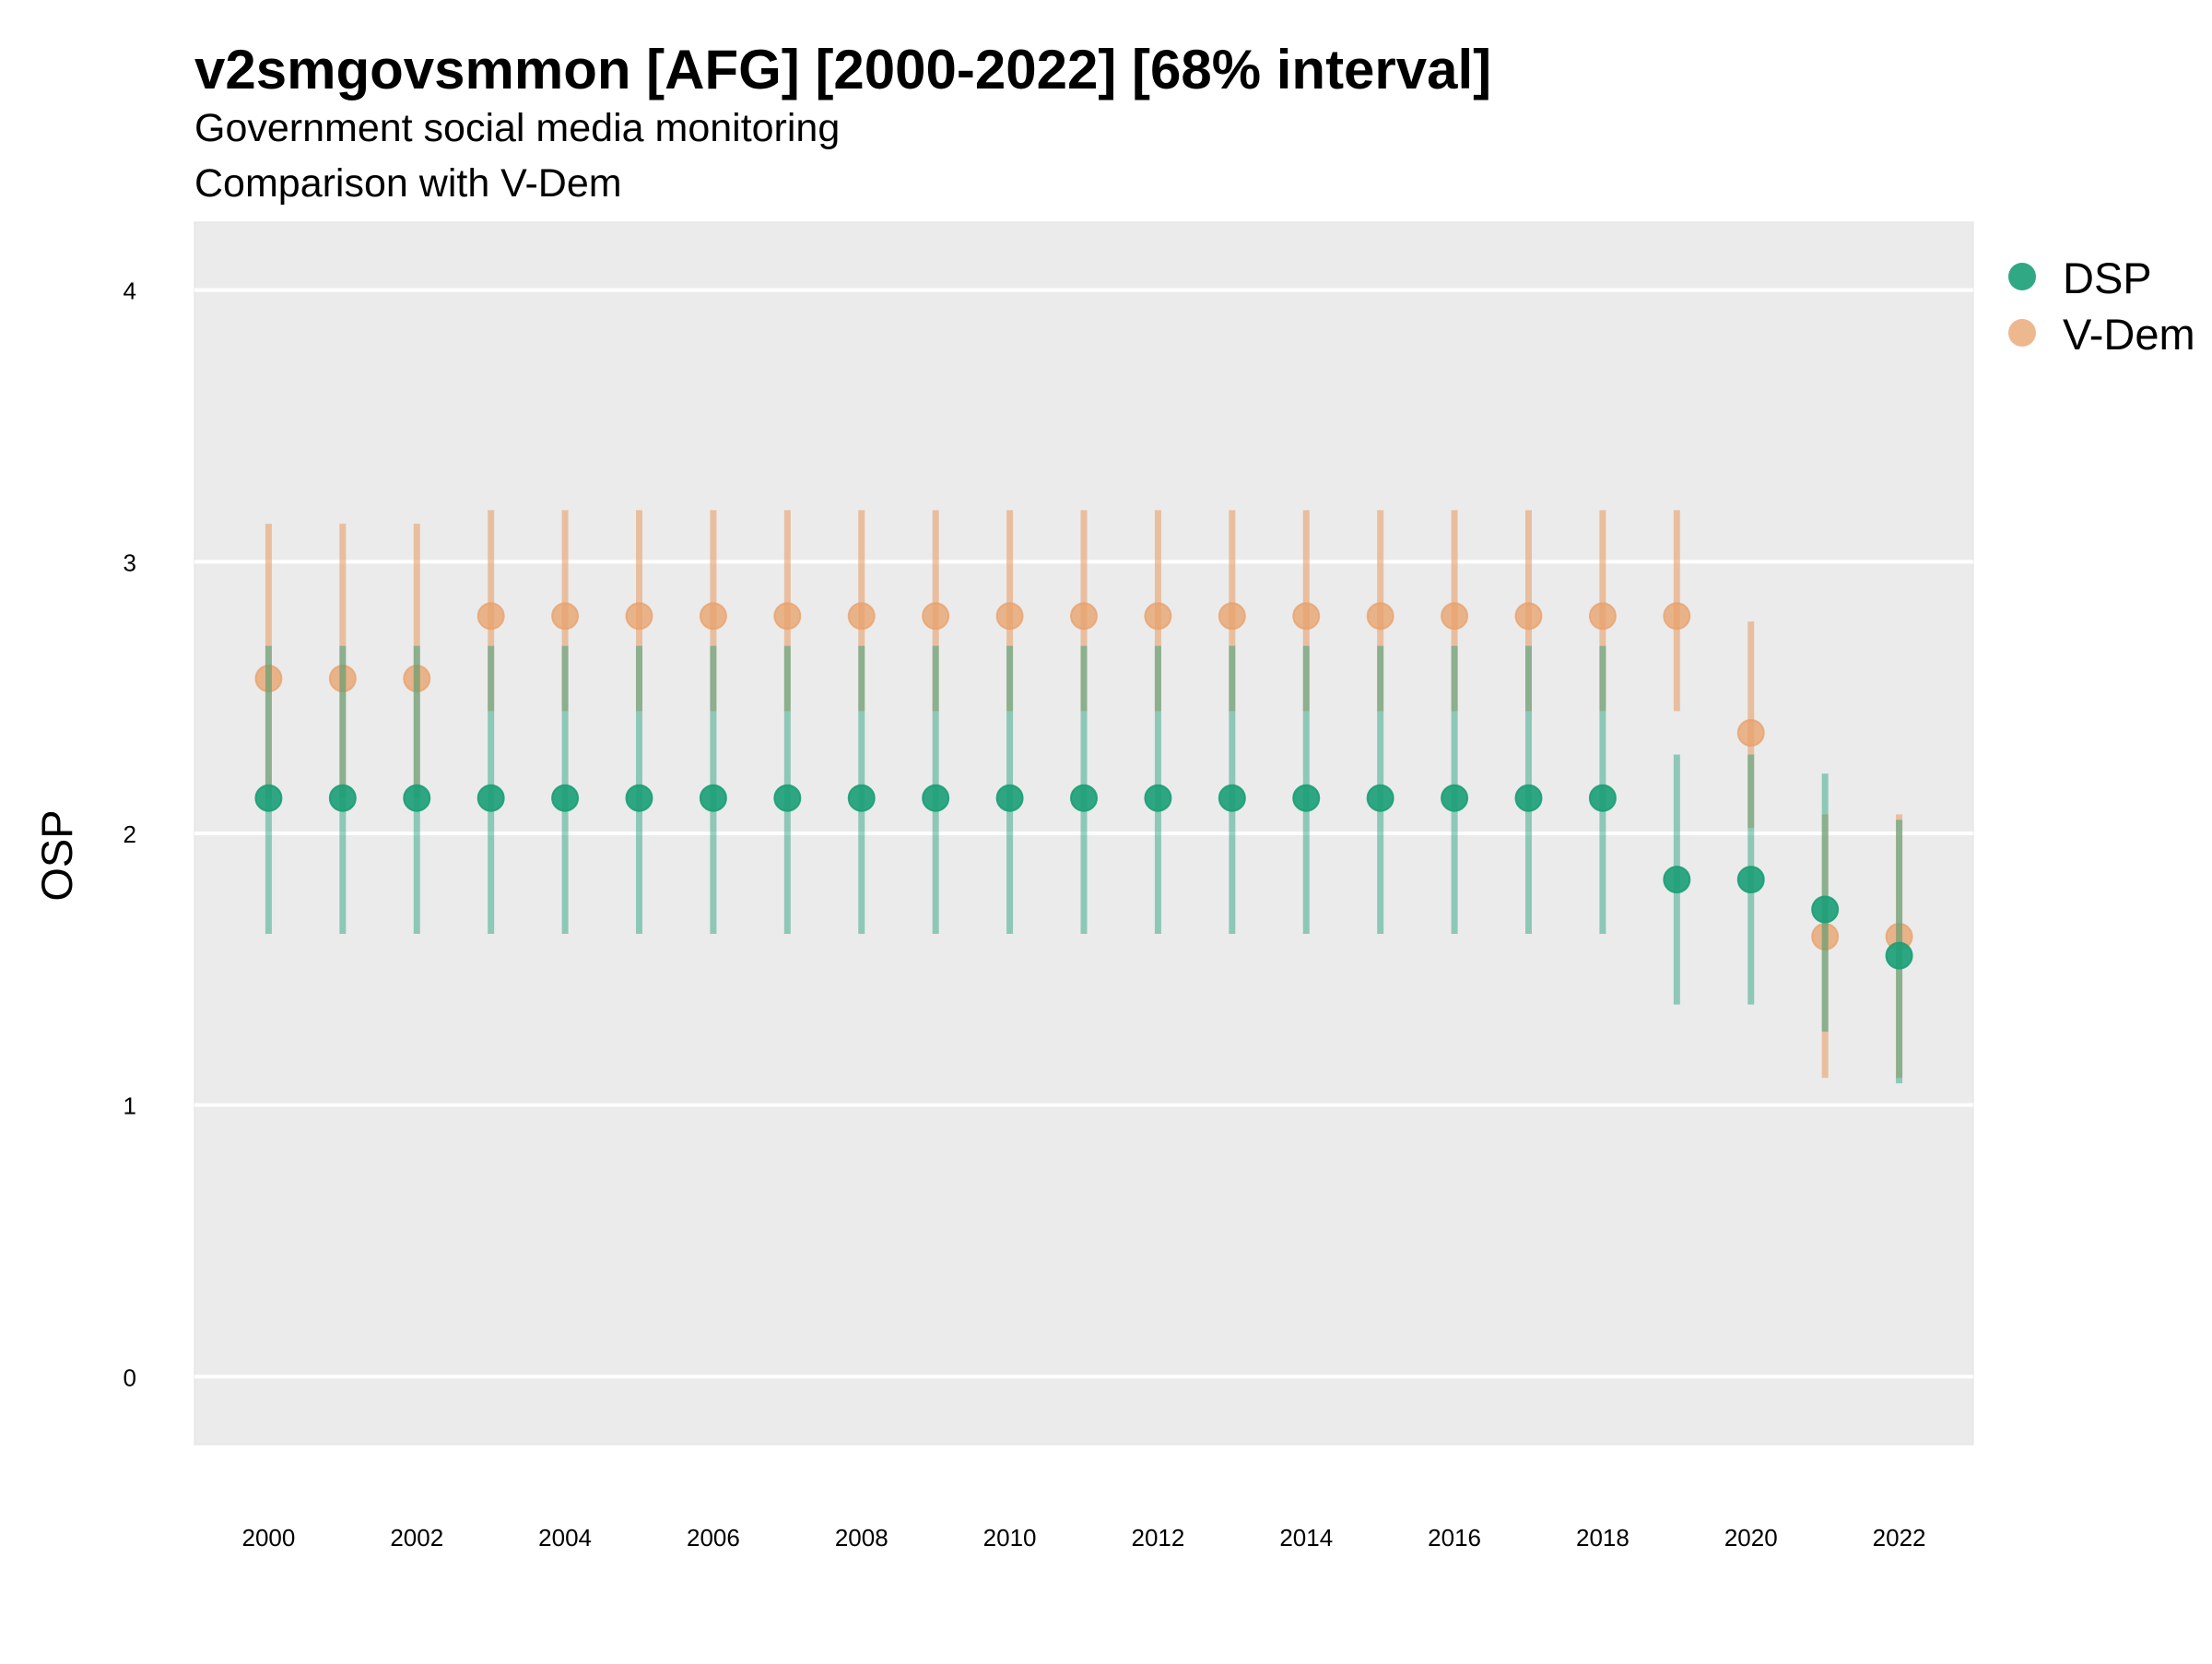  What do you see at coordinates (565, 1538) in the screenshot?
I see `x-tick-label: 2004` at bounding box center [565, 1538].